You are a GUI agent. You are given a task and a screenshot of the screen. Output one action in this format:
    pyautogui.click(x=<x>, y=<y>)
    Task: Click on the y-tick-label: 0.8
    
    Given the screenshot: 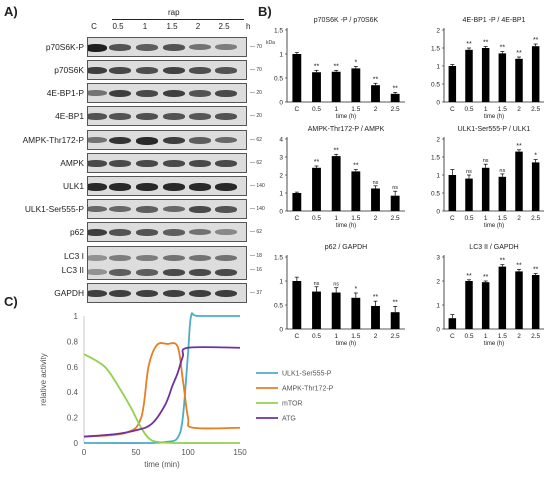 What is the action you would take?
    pyautogui.click(x=73, y=341)
    